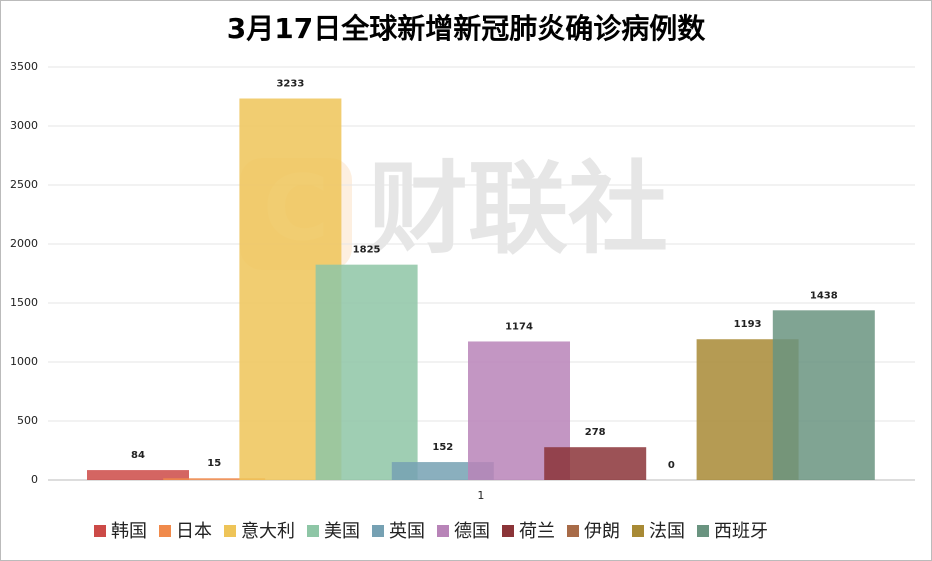 This screenshot has width=932, height=561. I want to click on legend-label: 西班牙, so click(741, 531).